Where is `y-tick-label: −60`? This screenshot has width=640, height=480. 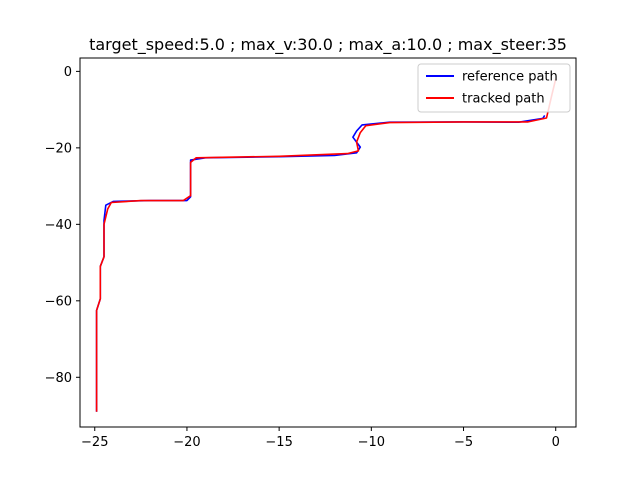
y-tick-label: −60 is located at coordinates (58, 301).